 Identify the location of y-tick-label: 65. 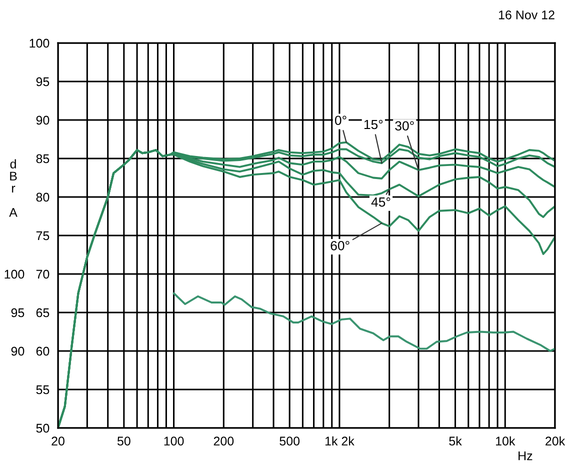
(43, 313).